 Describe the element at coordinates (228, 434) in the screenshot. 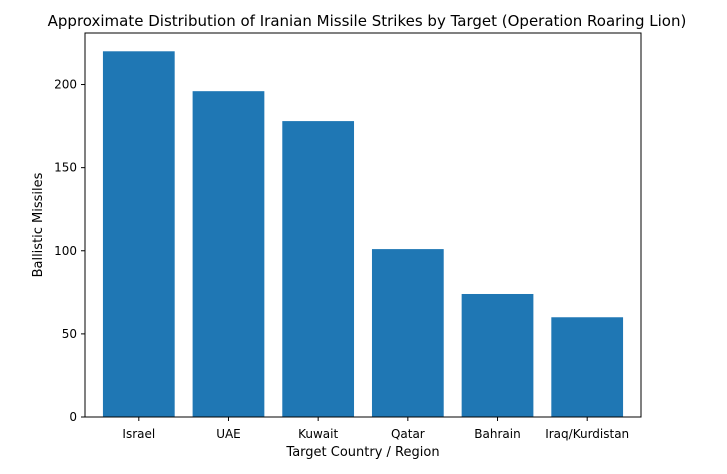

I see `x-tick-label: UAE` at that location.